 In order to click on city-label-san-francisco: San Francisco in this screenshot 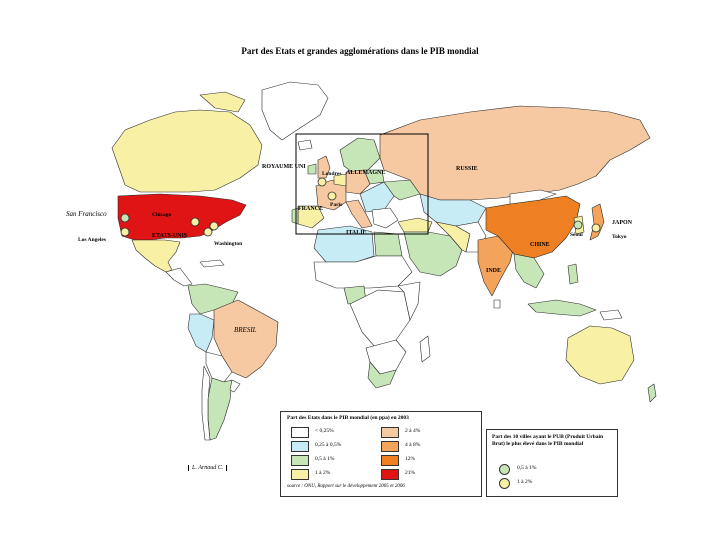, I will do `click(86, 214)`.